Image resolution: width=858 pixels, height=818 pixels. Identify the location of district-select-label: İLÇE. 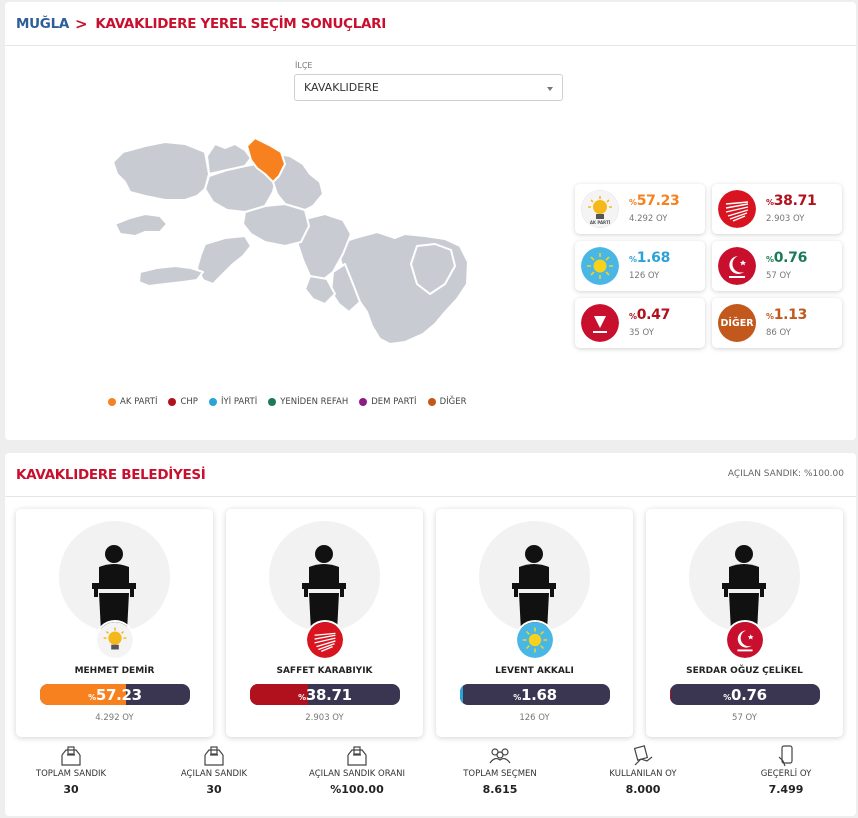
(304, 65).